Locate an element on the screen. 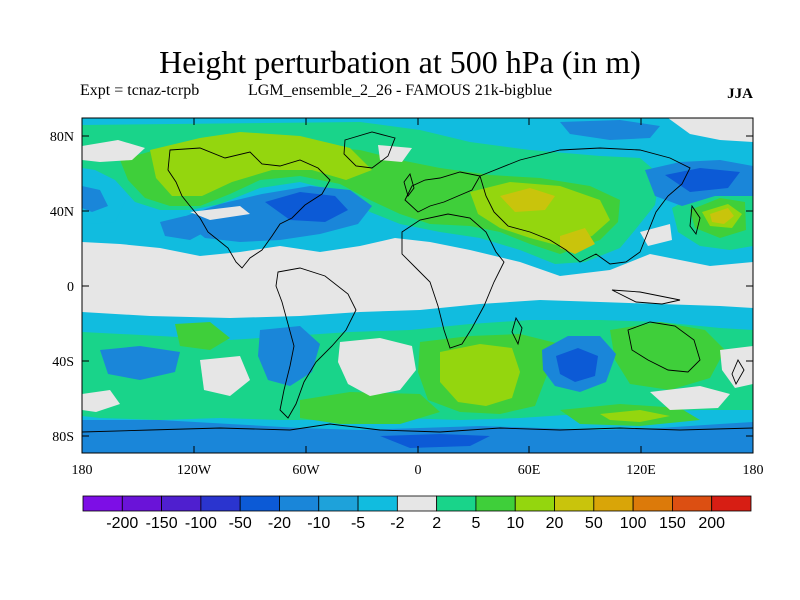 Image resolution: width=800 pixels, height=600 pixels. lat-tick-label: 80S is located at coordinates (63, 437).